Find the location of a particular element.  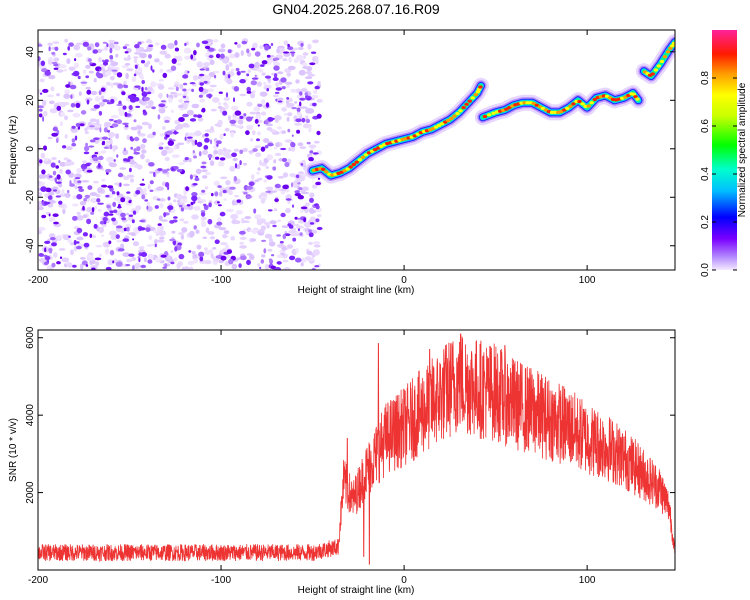

snr-y-tick-label: 4000 is located at coordinates (30, 415).